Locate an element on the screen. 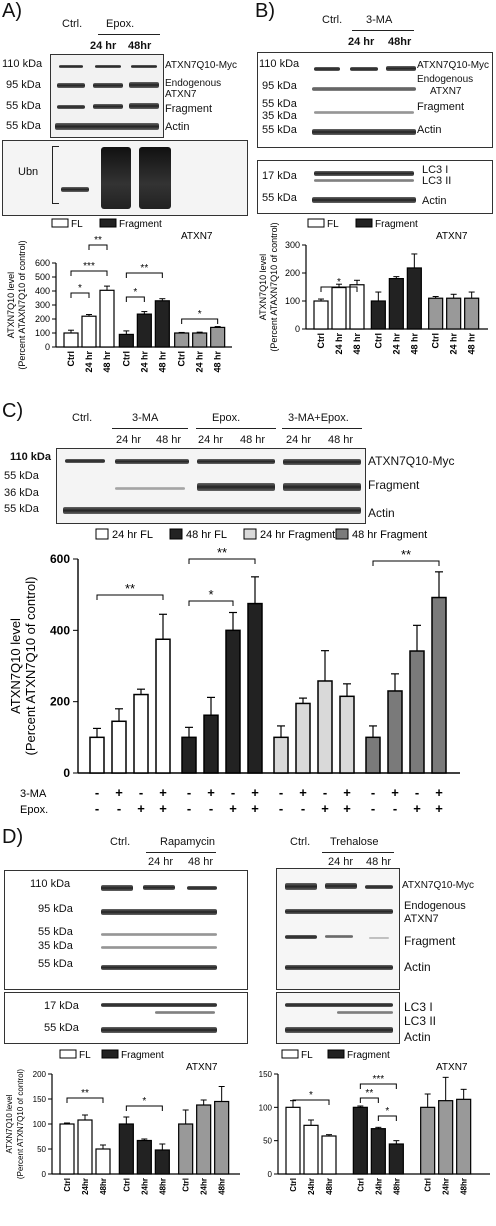 The width and height of the screenshot is (496, 1226). blot-c is located at coordinates (211, 486).